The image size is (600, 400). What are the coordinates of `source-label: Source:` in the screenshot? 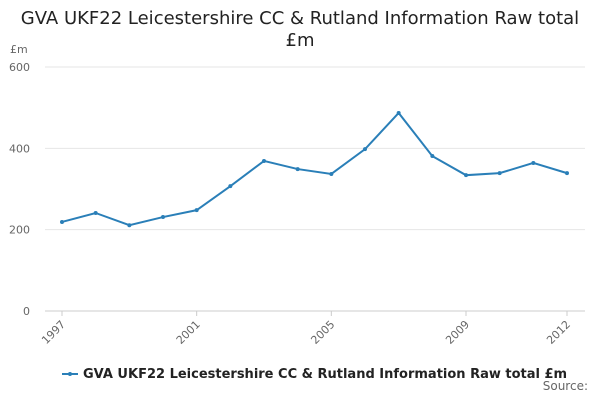 It's located at (565, 386).